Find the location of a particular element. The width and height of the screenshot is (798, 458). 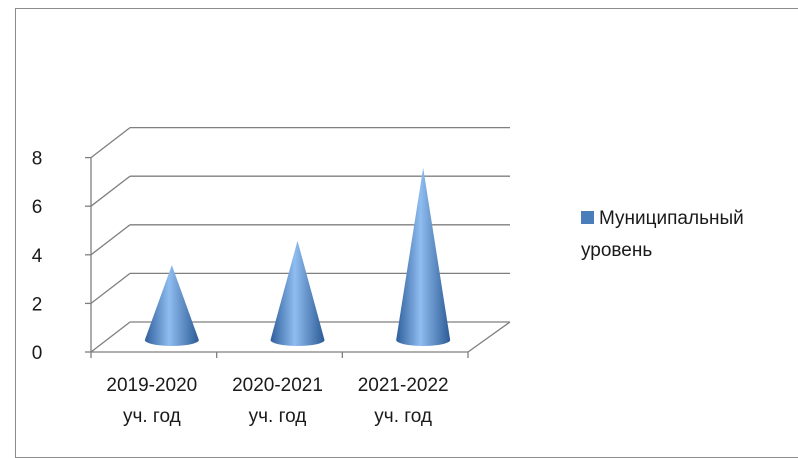

y-tick-label: 2 is located at coordinates (37, 304).